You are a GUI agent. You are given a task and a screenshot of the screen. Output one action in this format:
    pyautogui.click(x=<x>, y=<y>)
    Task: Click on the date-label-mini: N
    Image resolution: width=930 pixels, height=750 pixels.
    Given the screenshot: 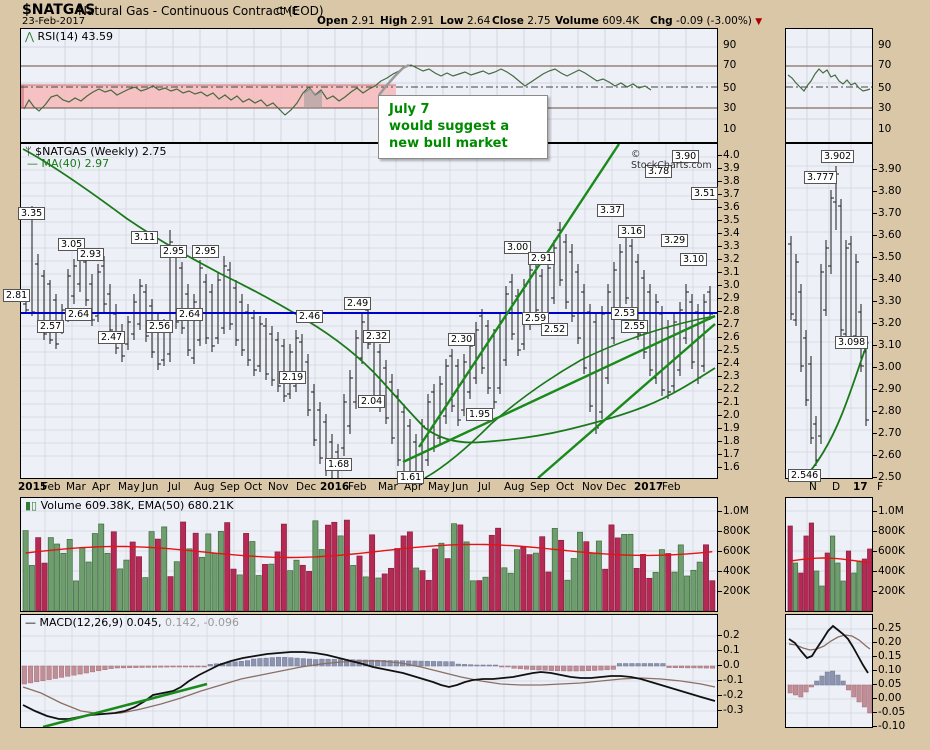 What is the action you would take?
    pyautogui.click(x=813, y=487)
    